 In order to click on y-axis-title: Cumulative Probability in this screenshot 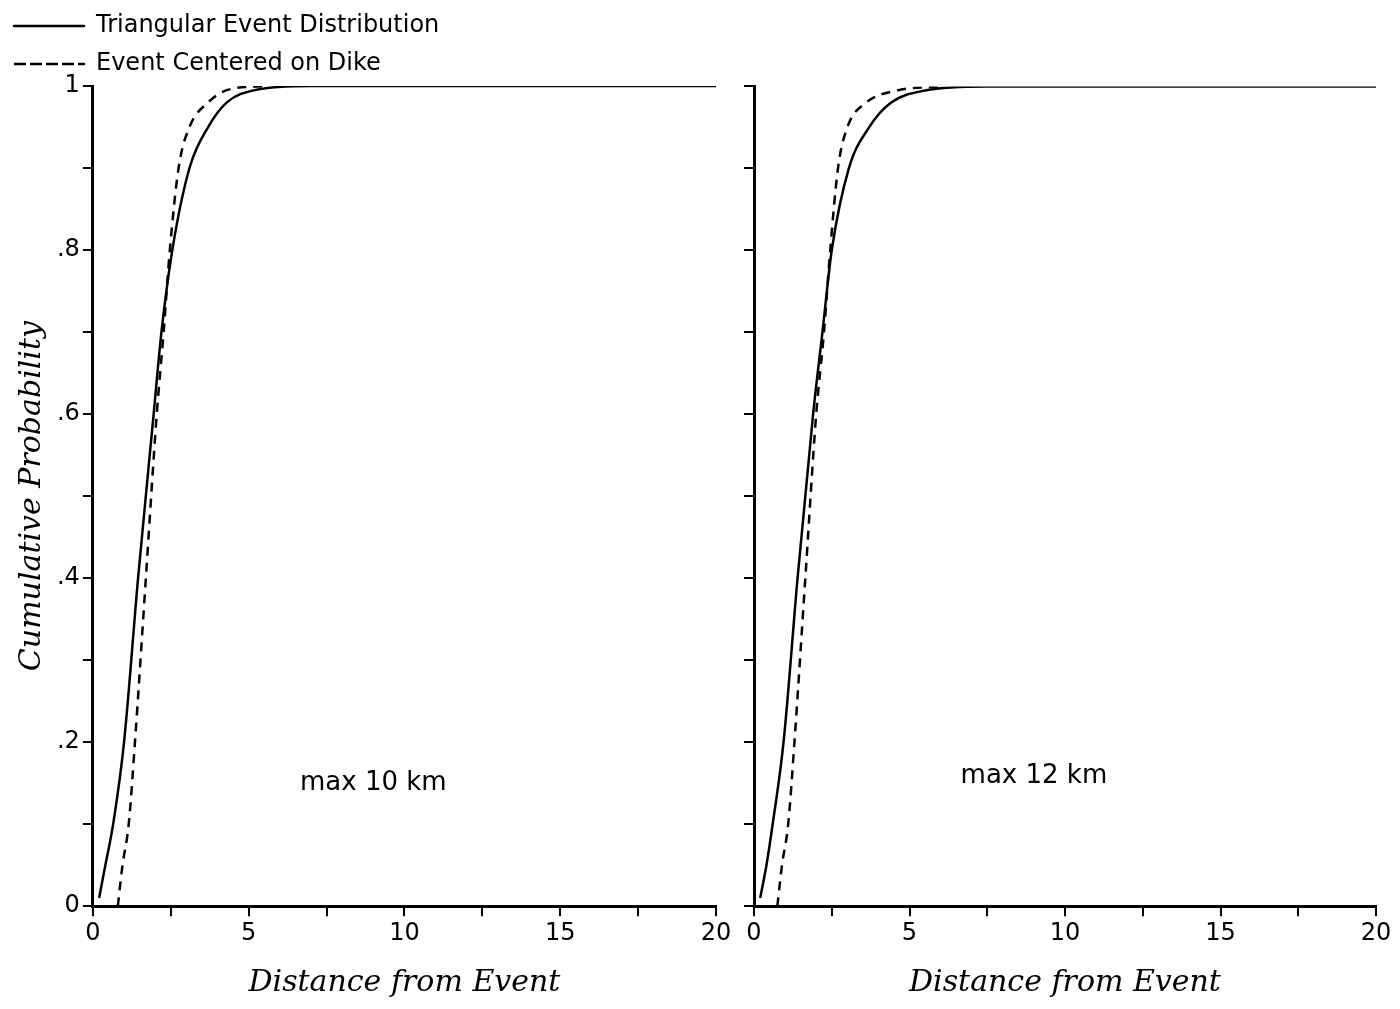, I will do `click(29, 496)`.